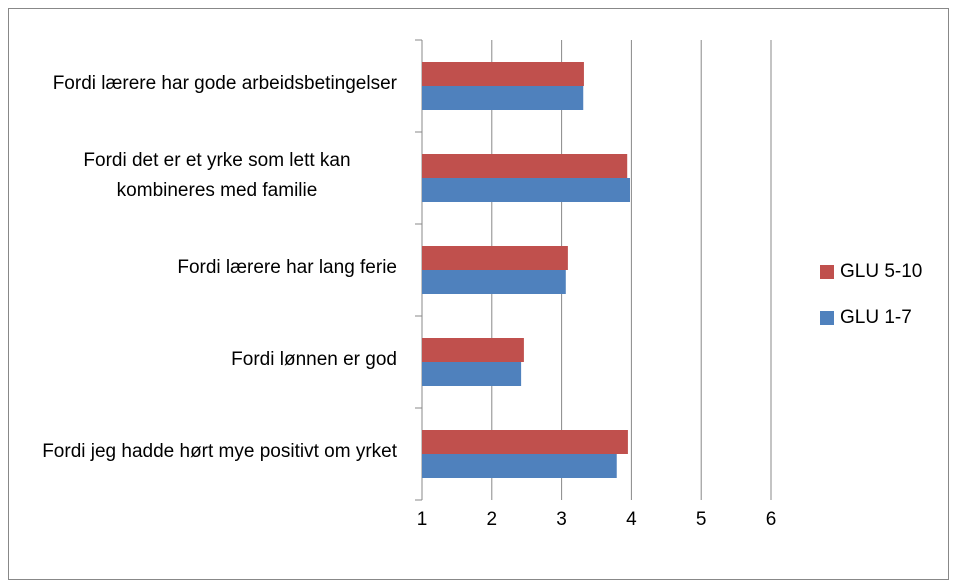 This screenshot has height=581, width=957. I want to click on category-label: Fordi lærere har lang ferie, so click(217, 268).